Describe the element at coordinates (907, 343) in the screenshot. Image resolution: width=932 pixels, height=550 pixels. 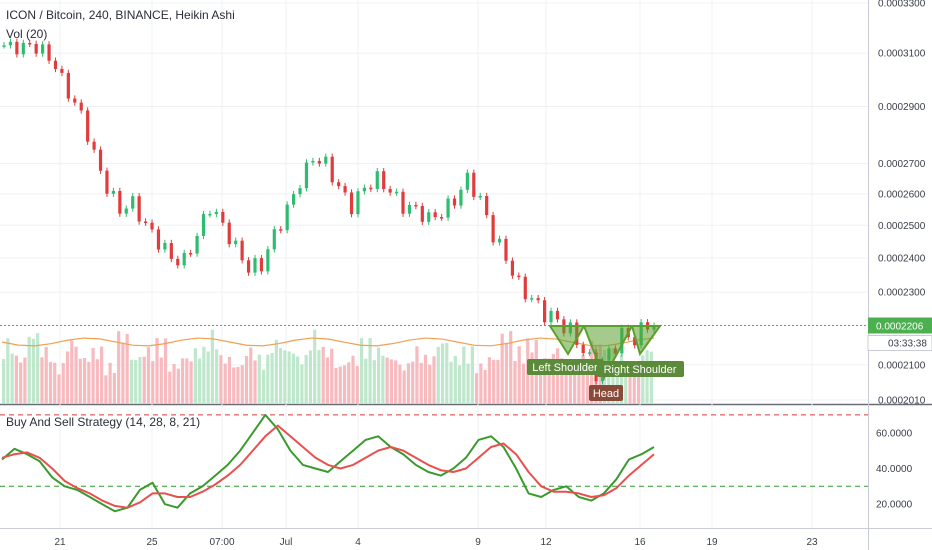
I see `countdown-text: 03:33:38` at that location.